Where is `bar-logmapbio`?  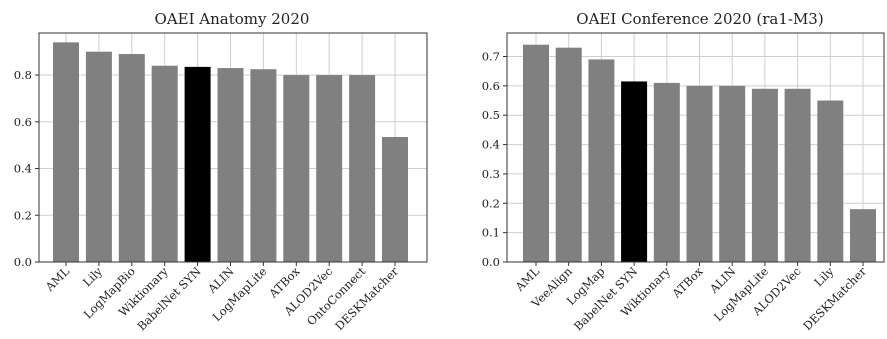 bar-logmapbio is located at coordinates (131, 158).